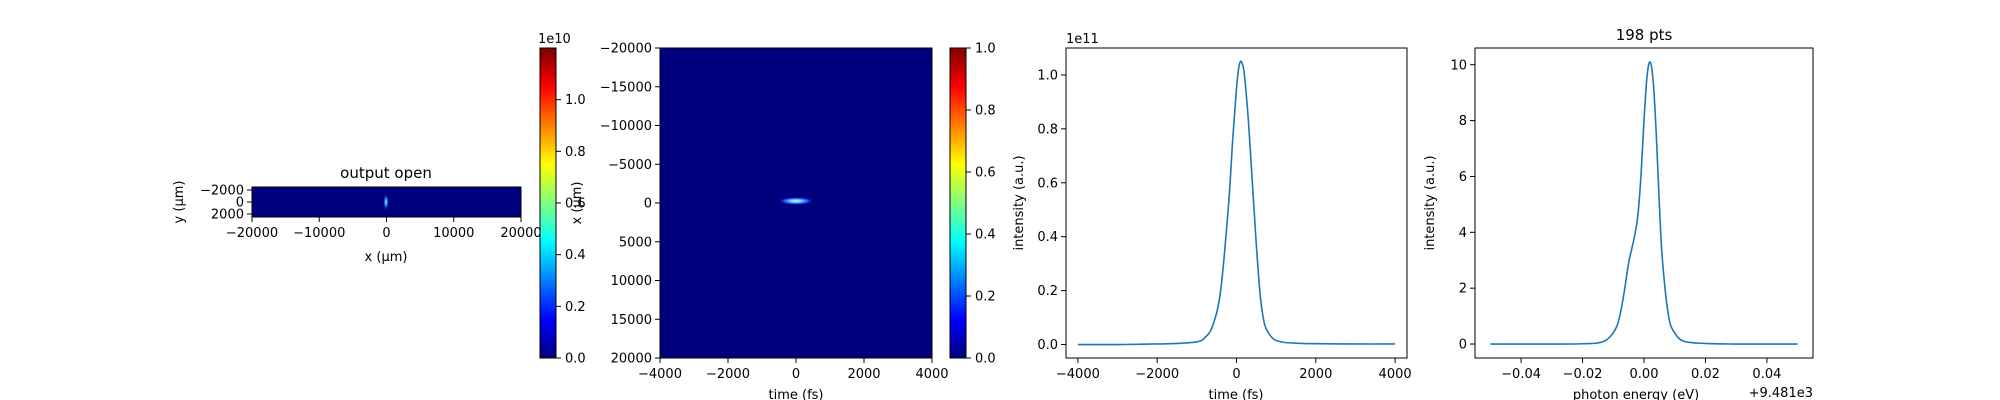 The height and width of the screenshot is (400, 2000). I want to click on panel1-x-ticks: −20000 −10000 0 10000 20000, so click(384, 229).